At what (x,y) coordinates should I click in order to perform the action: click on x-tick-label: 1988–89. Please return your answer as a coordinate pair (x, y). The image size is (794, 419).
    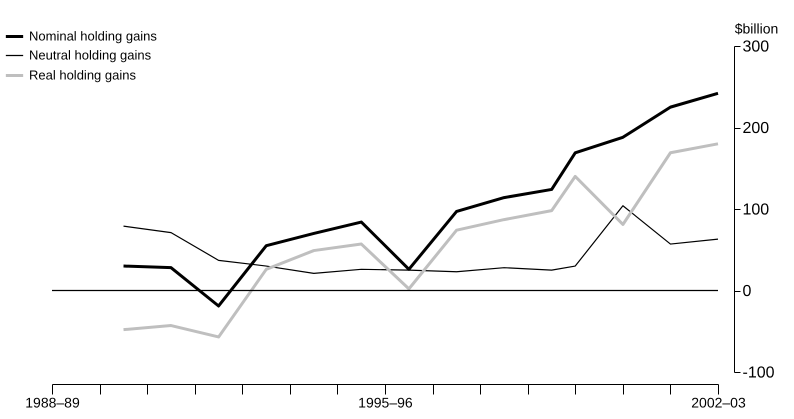
    Looking at the image, I should click on (52, 402).